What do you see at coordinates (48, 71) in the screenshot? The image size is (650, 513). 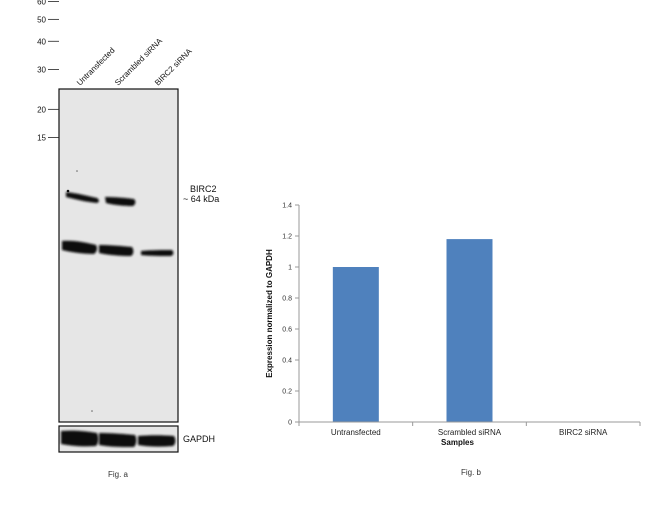 I see `mw-markers: 26016011080605040302015` at bounding box center [48, 71].